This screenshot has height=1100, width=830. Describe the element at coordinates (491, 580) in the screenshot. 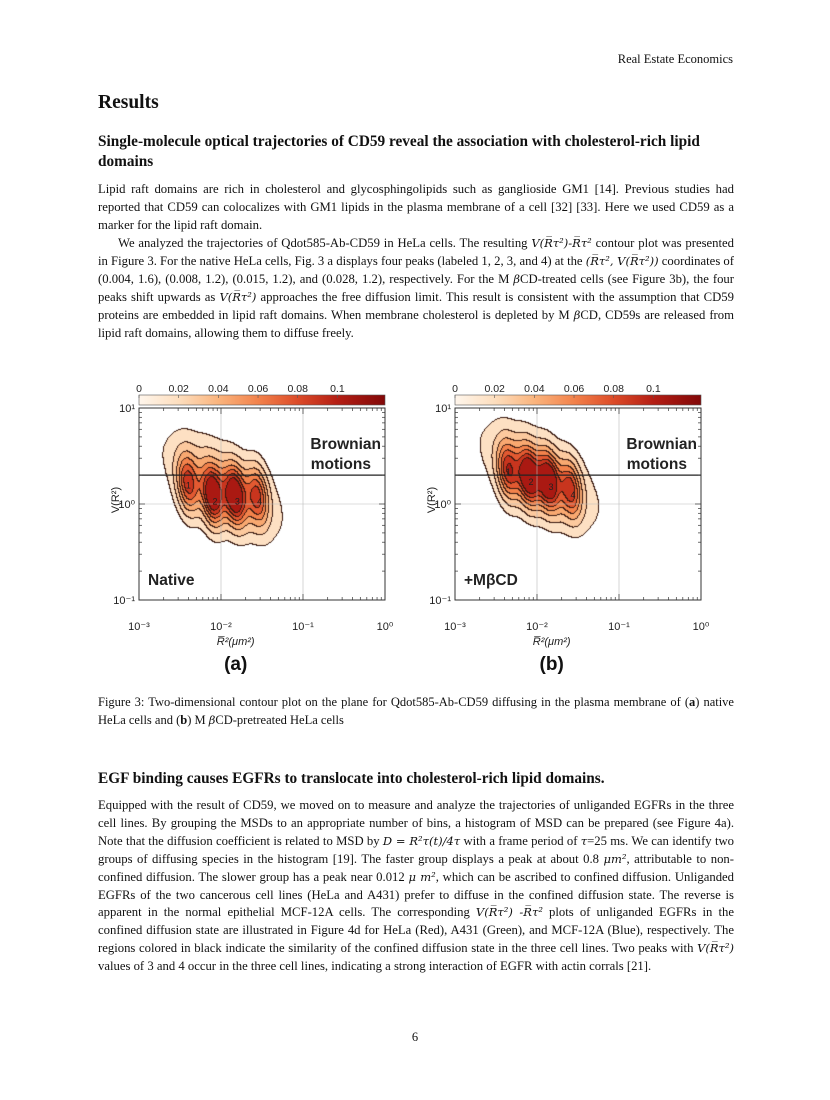

I see `panel-annotation: +MβCD` at that location.